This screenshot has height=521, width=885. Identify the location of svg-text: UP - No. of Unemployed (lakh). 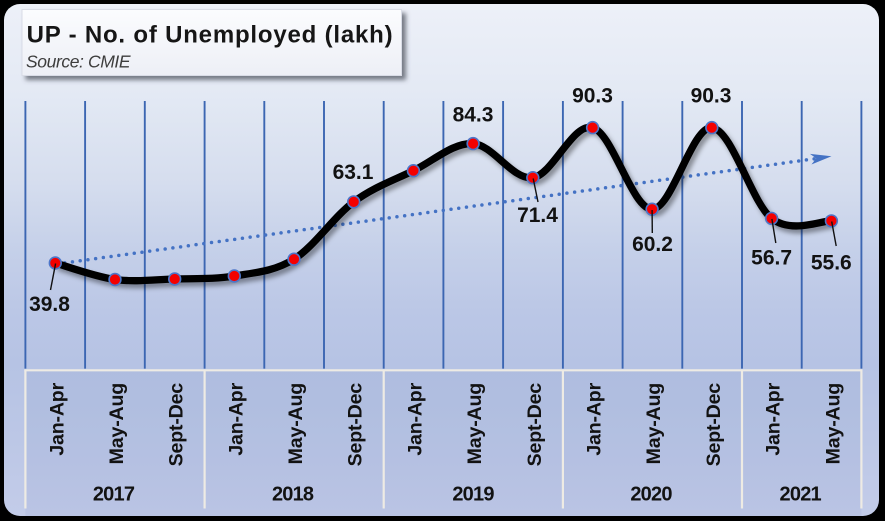
(210, 35).